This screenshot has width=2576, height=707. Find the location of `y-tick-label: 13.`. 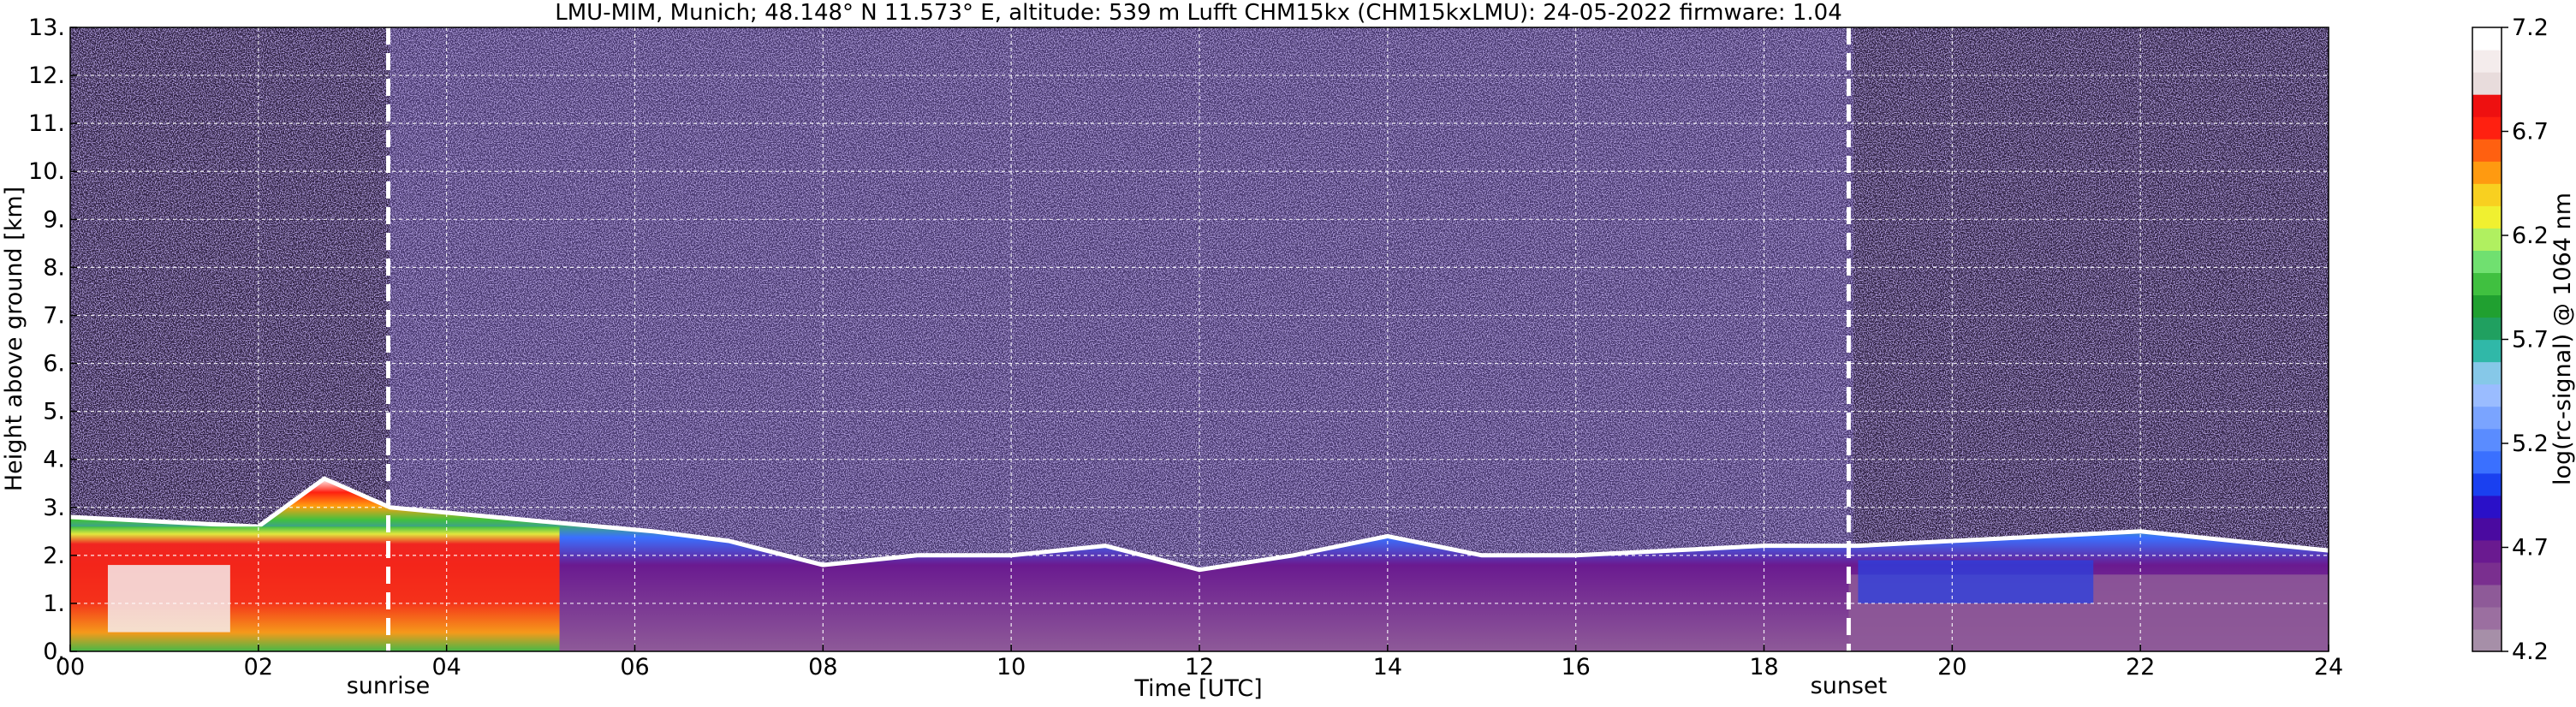

y-tick-label: 13. is located at coordinates (46, 28).